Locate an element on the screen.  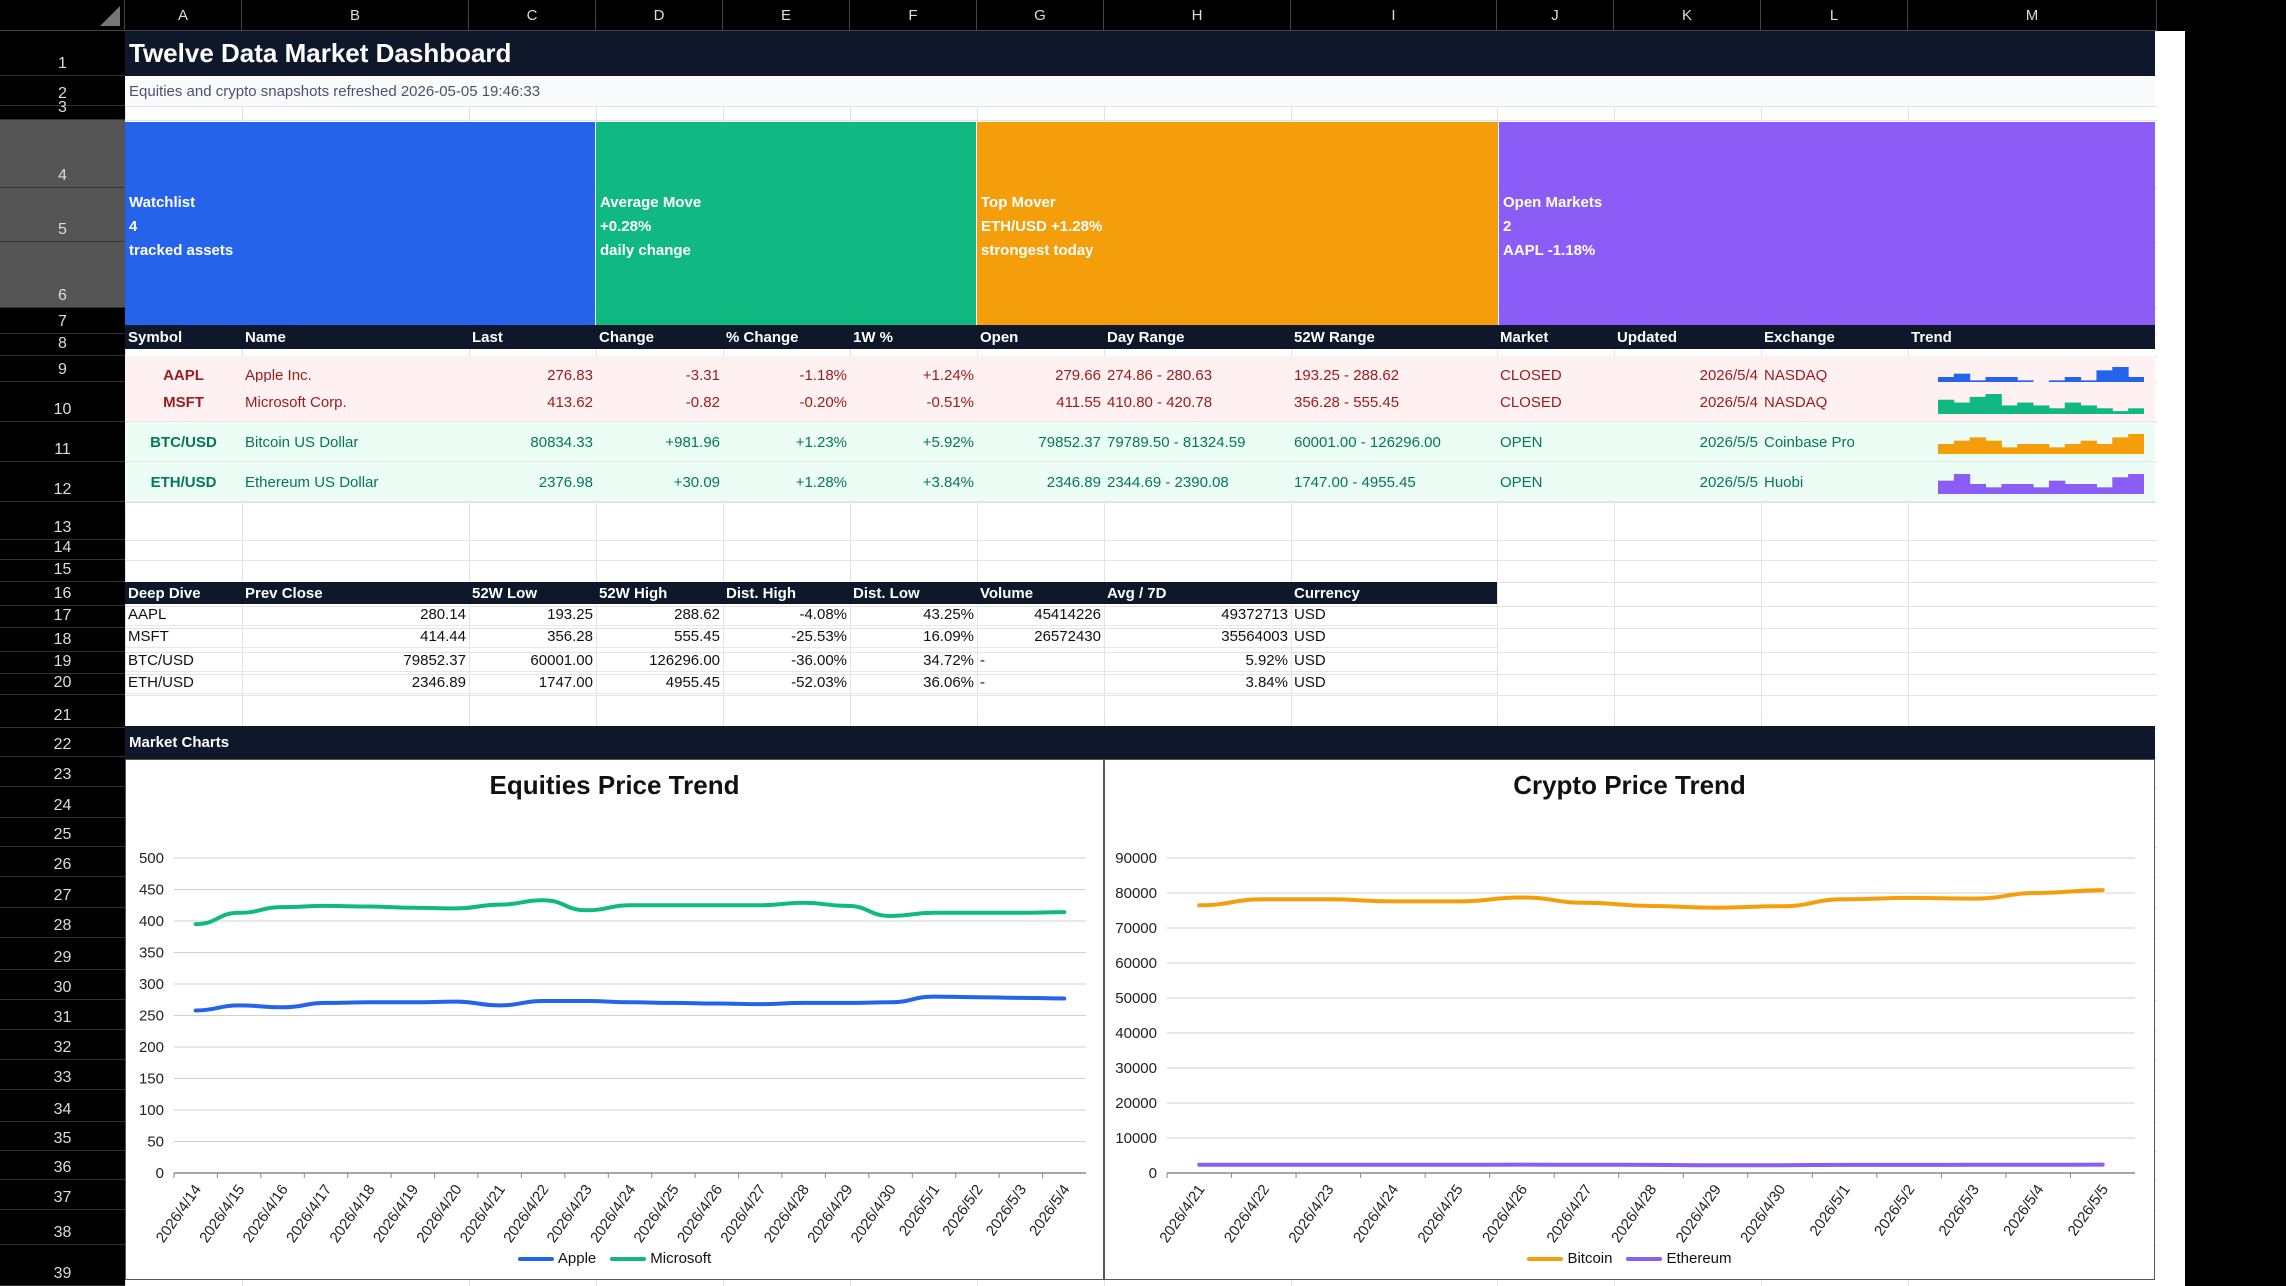
row-header: 2 is located at coordinates (62, 91).